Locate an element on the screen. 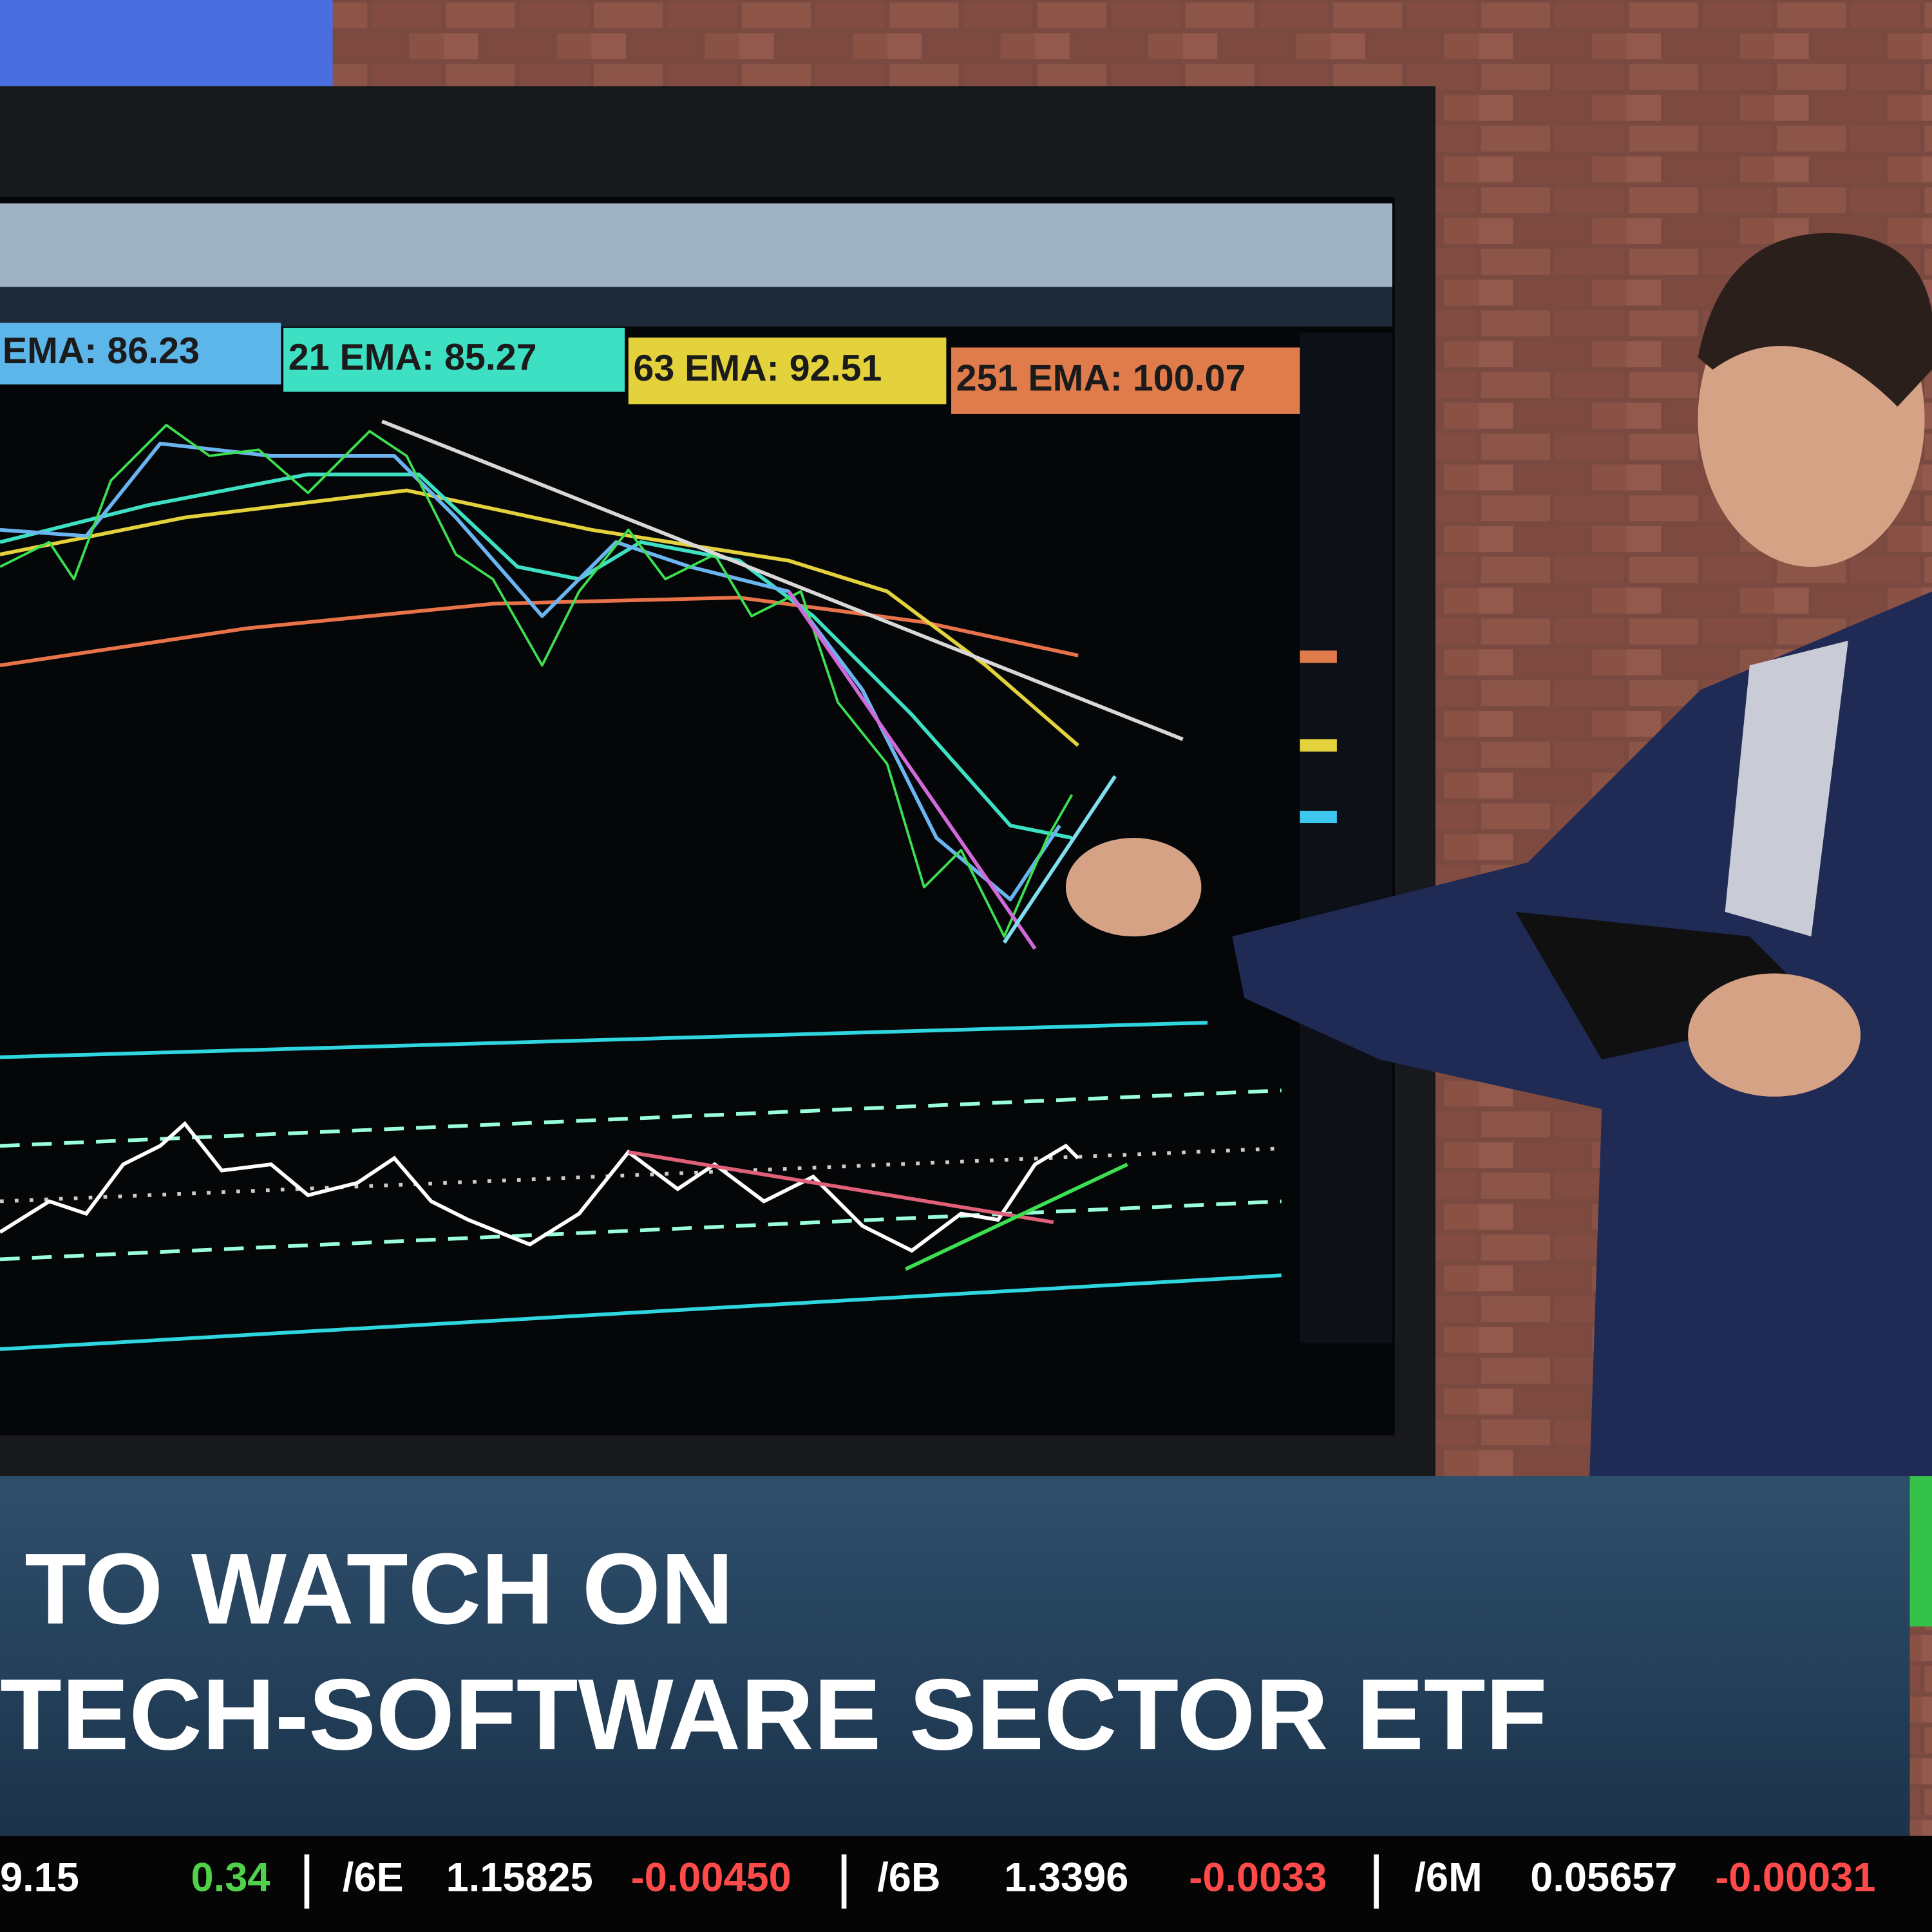  ema-label: 251 EMA: 100.07 is located at coordinates (1101, 378).